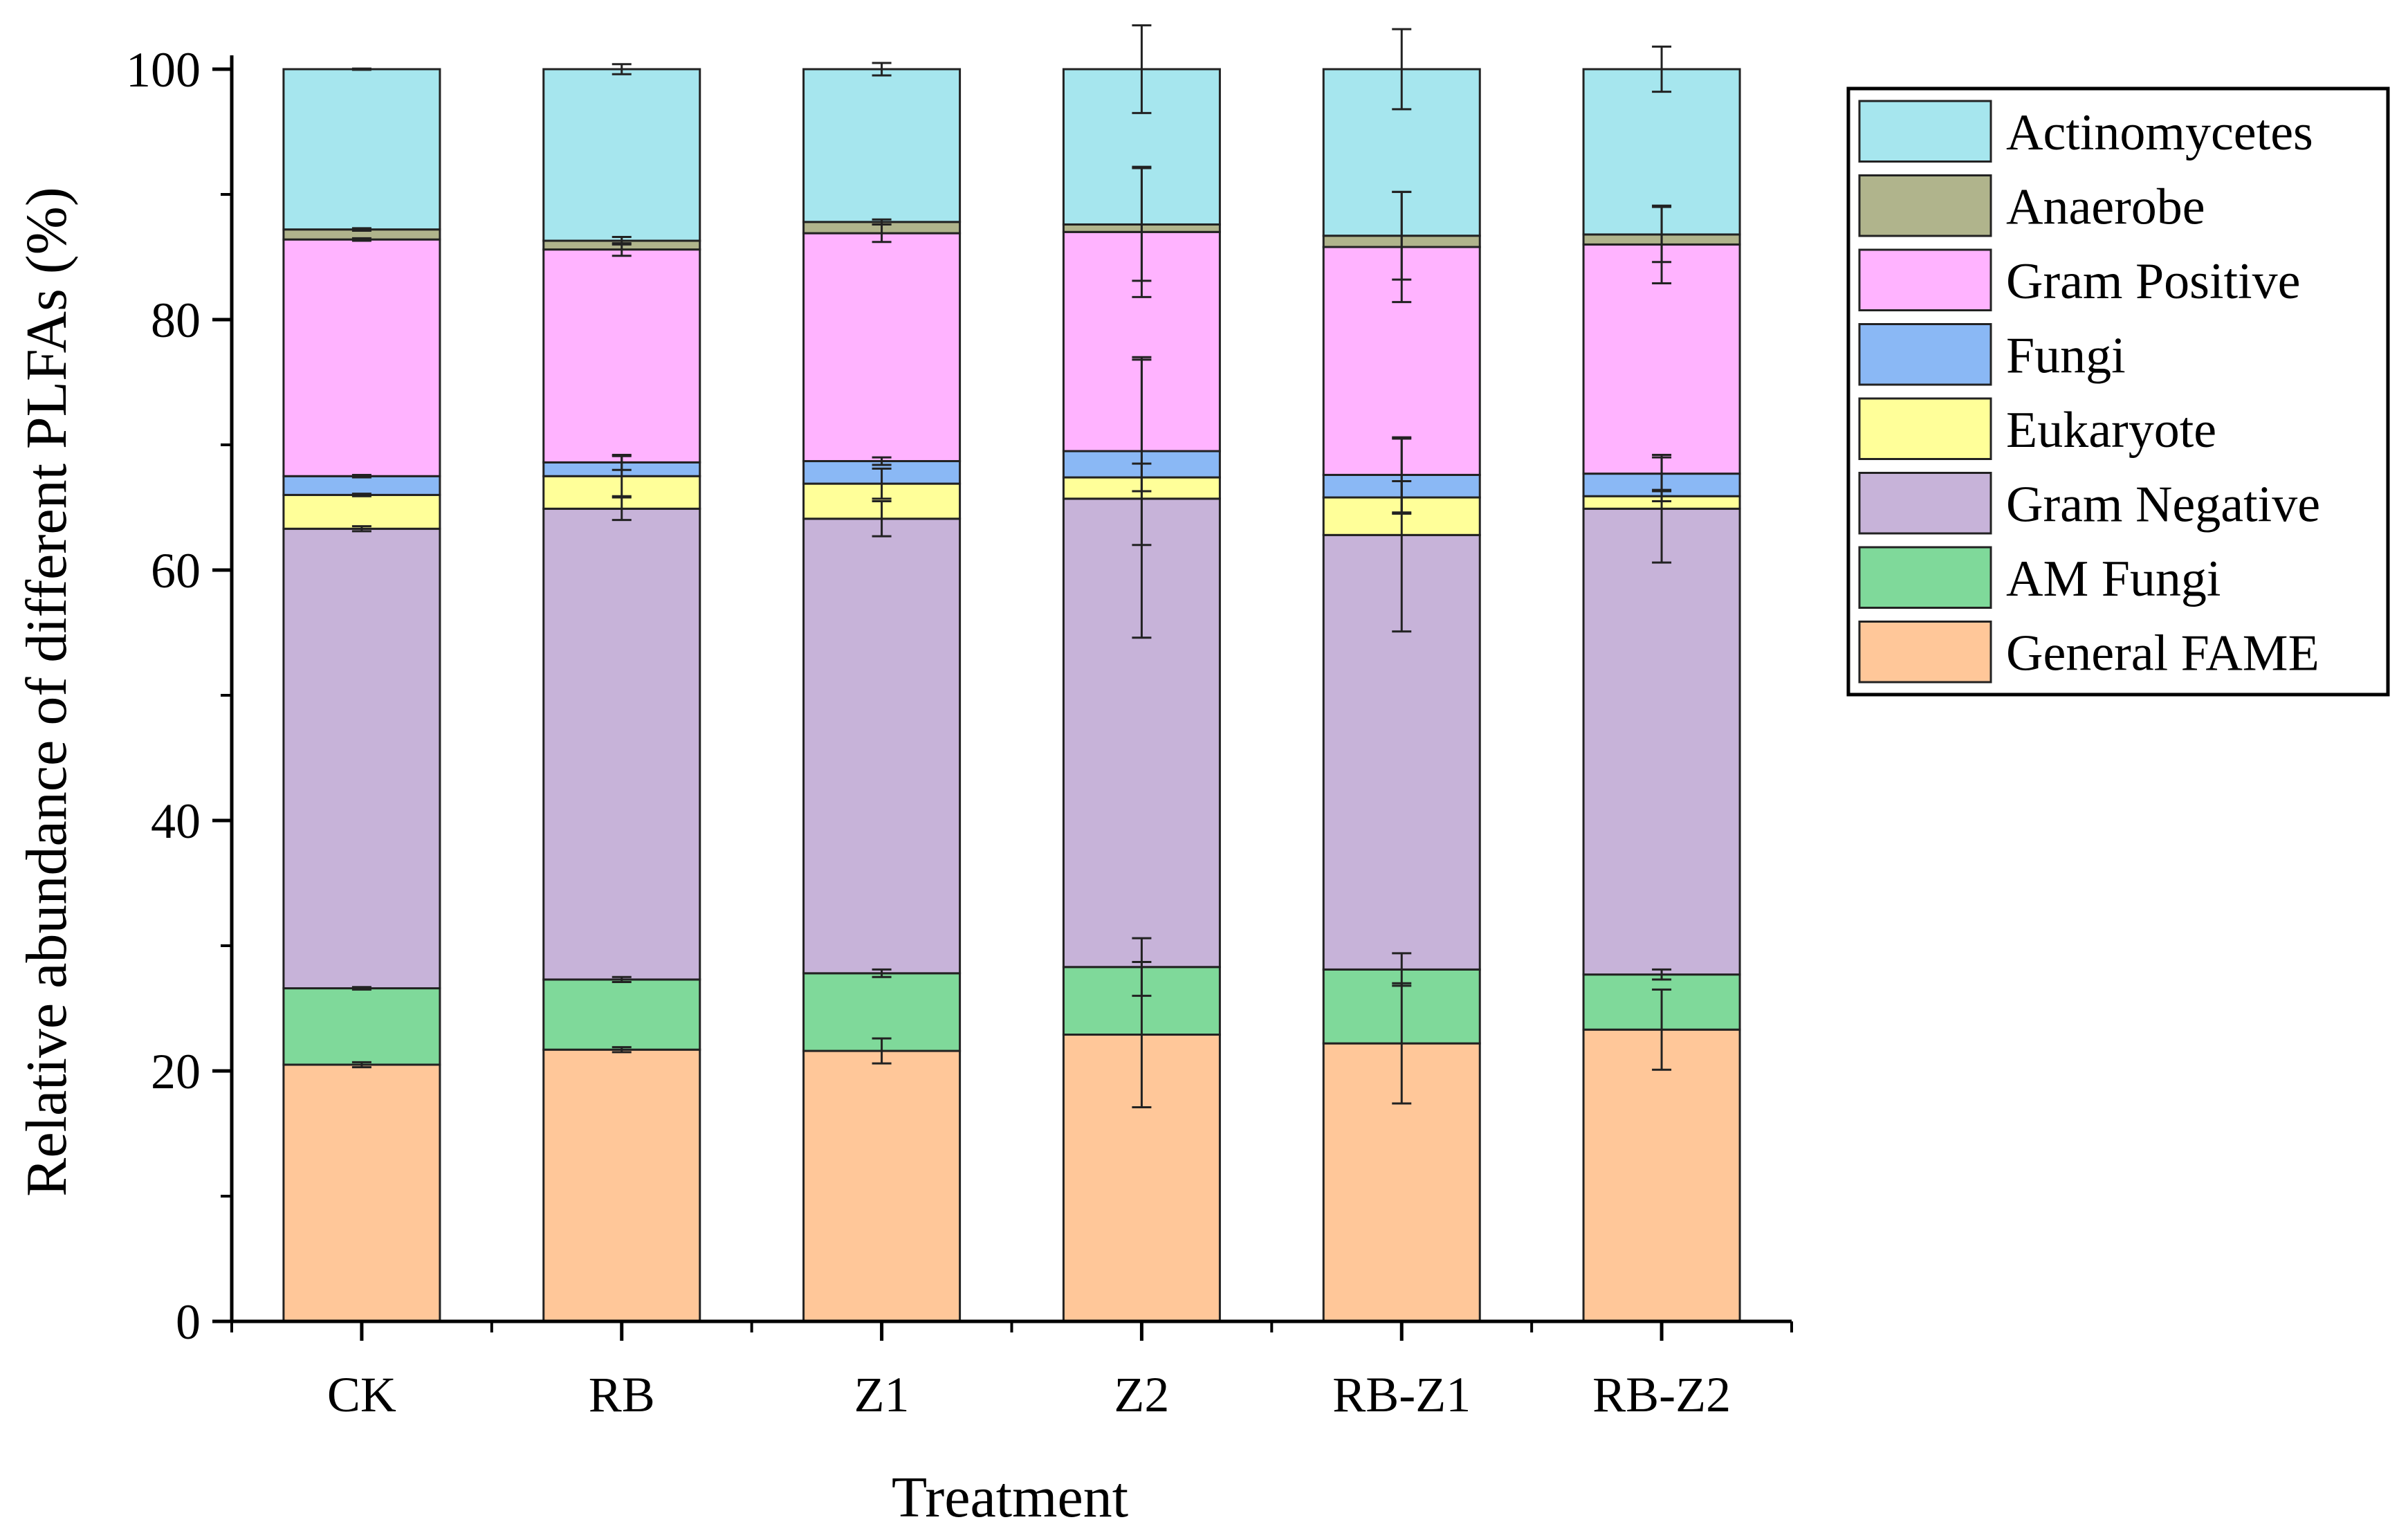 The height and width of the screenshot is (1531, 2408). What do you see at coordinates (621, 1185) in the screenshot?
I see `bar-segment-rb-general-fame` at bounding box center [621, 1185].